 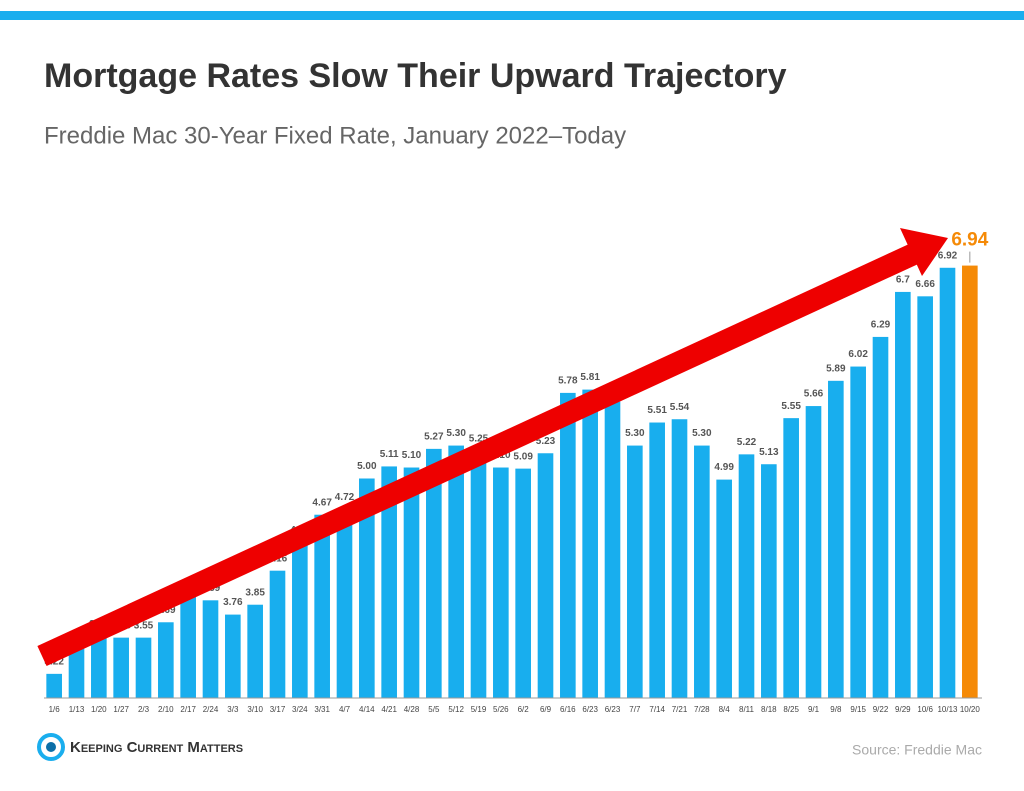 I want to click on value-label: 3.85, so click(x=255, y=592).